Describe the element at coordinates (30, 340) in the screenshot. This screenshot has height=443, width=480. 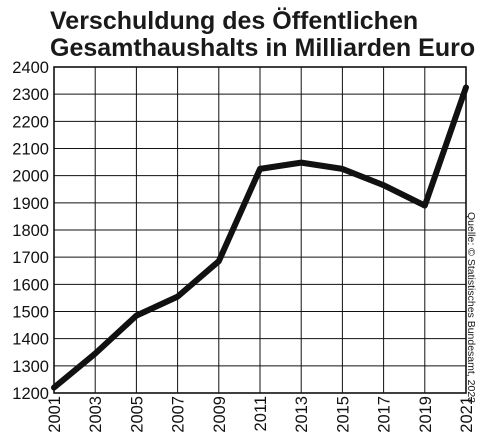
I see `y-tick-label: 1400` at that location.